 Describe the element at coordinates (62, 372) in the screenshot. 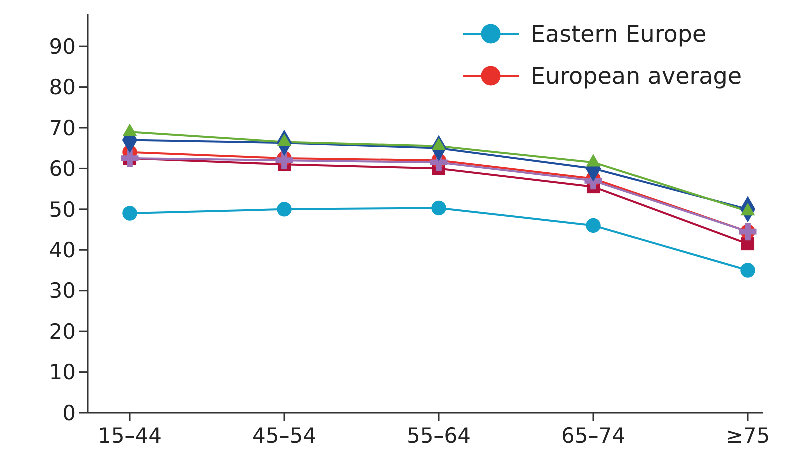

I see `y-tick-label: 10` at that location.